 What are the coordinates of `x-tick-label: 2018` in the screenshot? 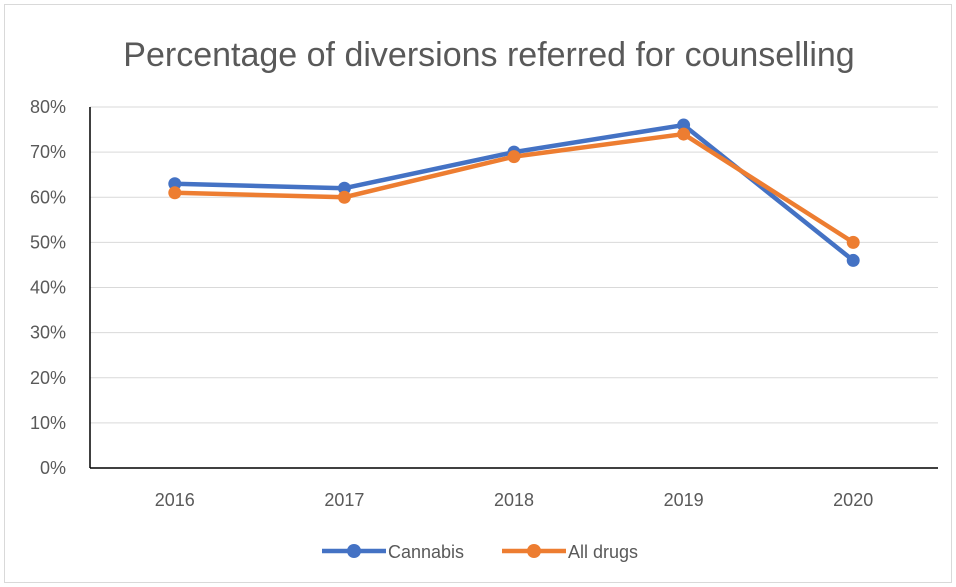 It's located at (514, 500).